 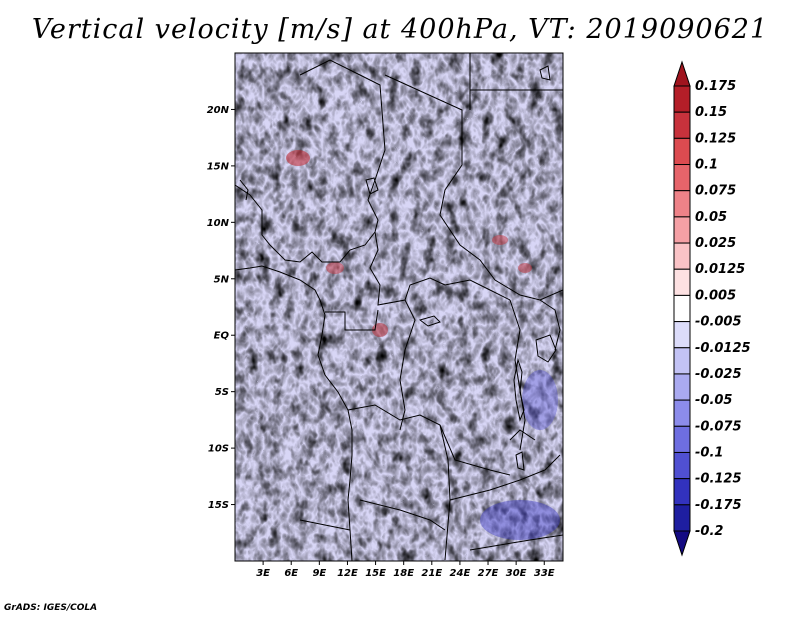 I want to click on colorbar-label: -0.125, so click(x=718, y=479).